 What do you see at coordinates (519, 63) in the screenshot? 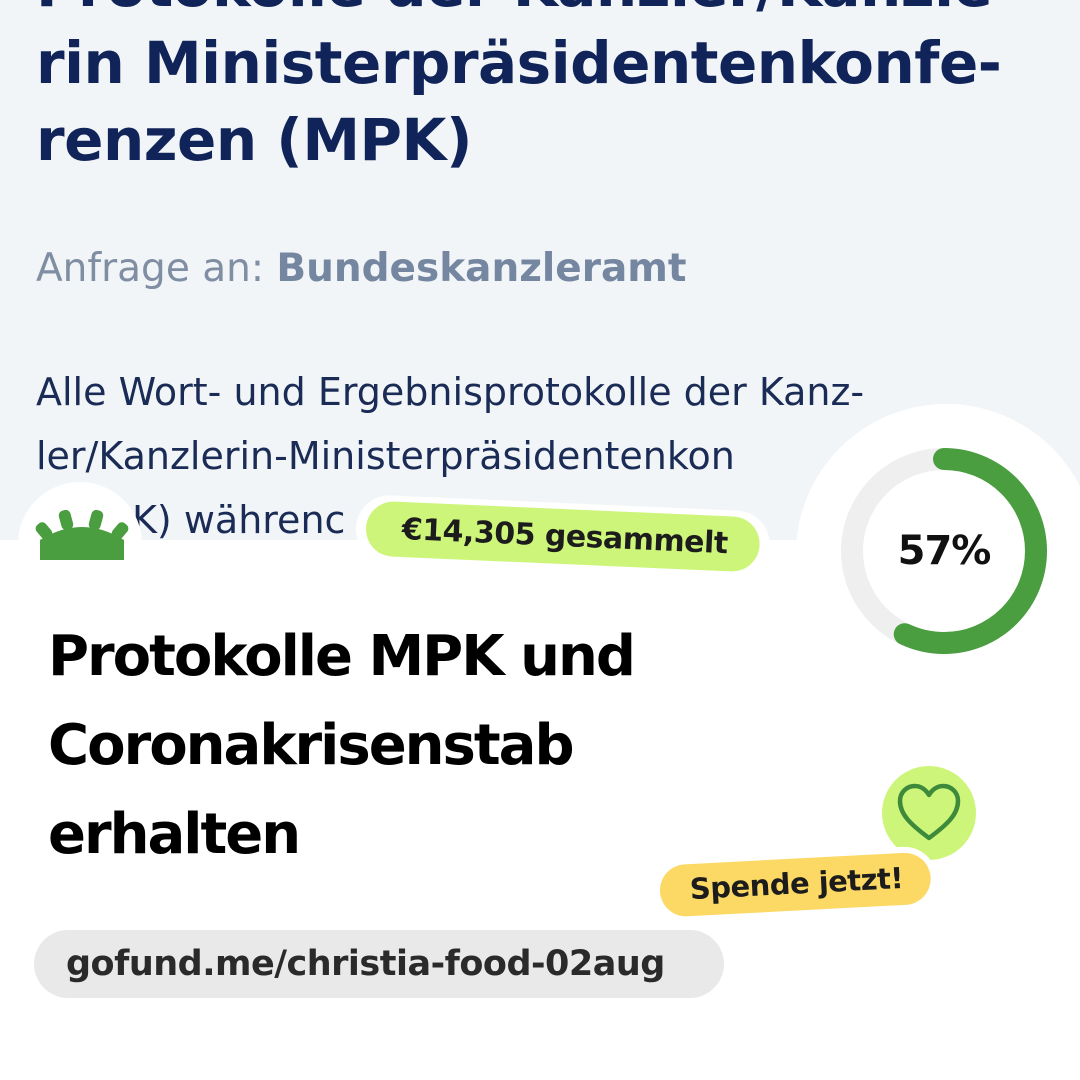
I see `request-title-line: rin Ministerpräsidentenkonfe-` at bounding box center [519, 63].